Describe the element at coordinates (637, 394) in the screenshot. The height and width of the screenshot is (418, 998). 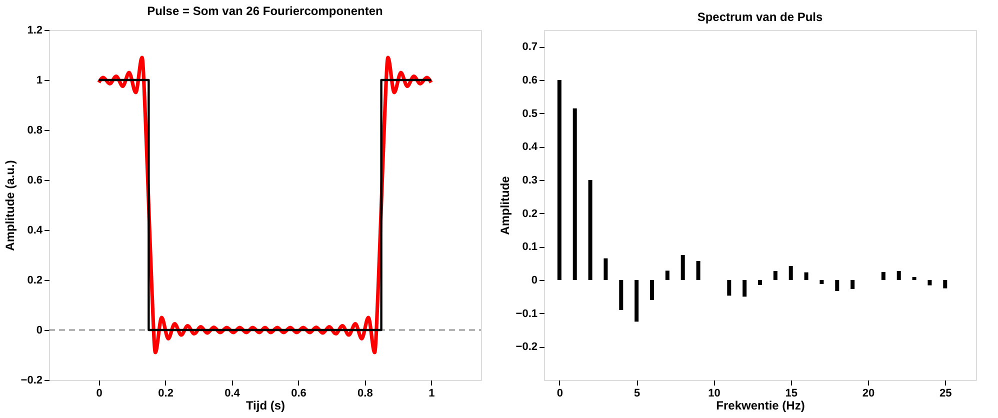
I see `x-tick-label: 5` at that location.